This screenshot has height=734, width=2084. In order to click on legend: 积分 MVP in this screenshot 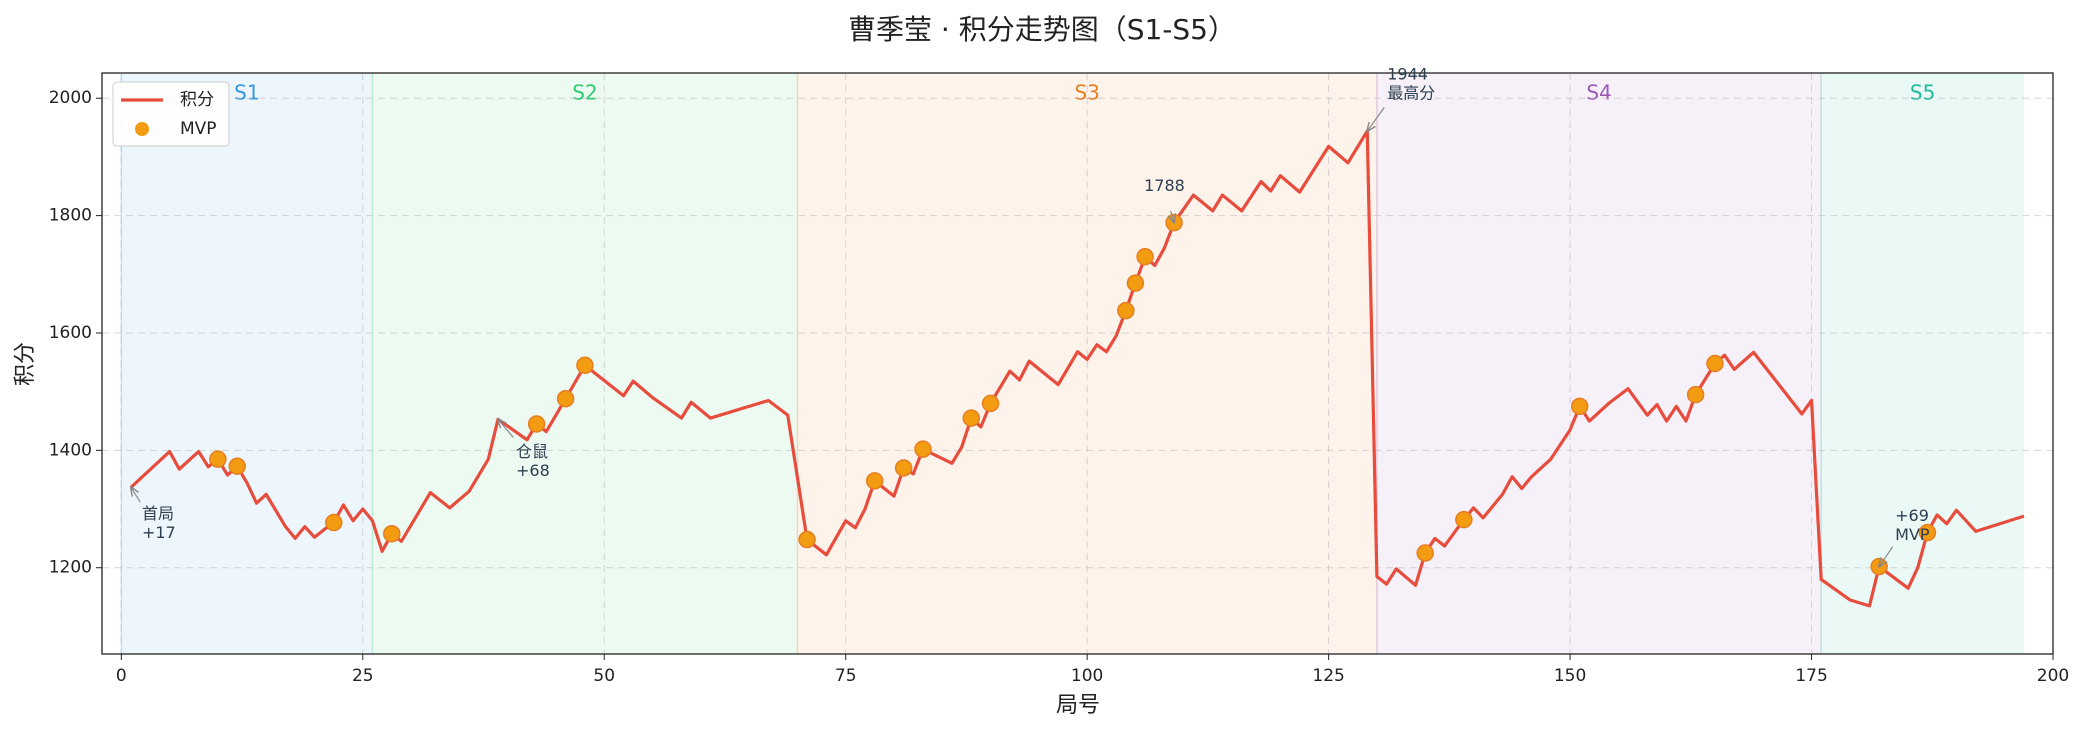, I will do `click(171, 114)`.